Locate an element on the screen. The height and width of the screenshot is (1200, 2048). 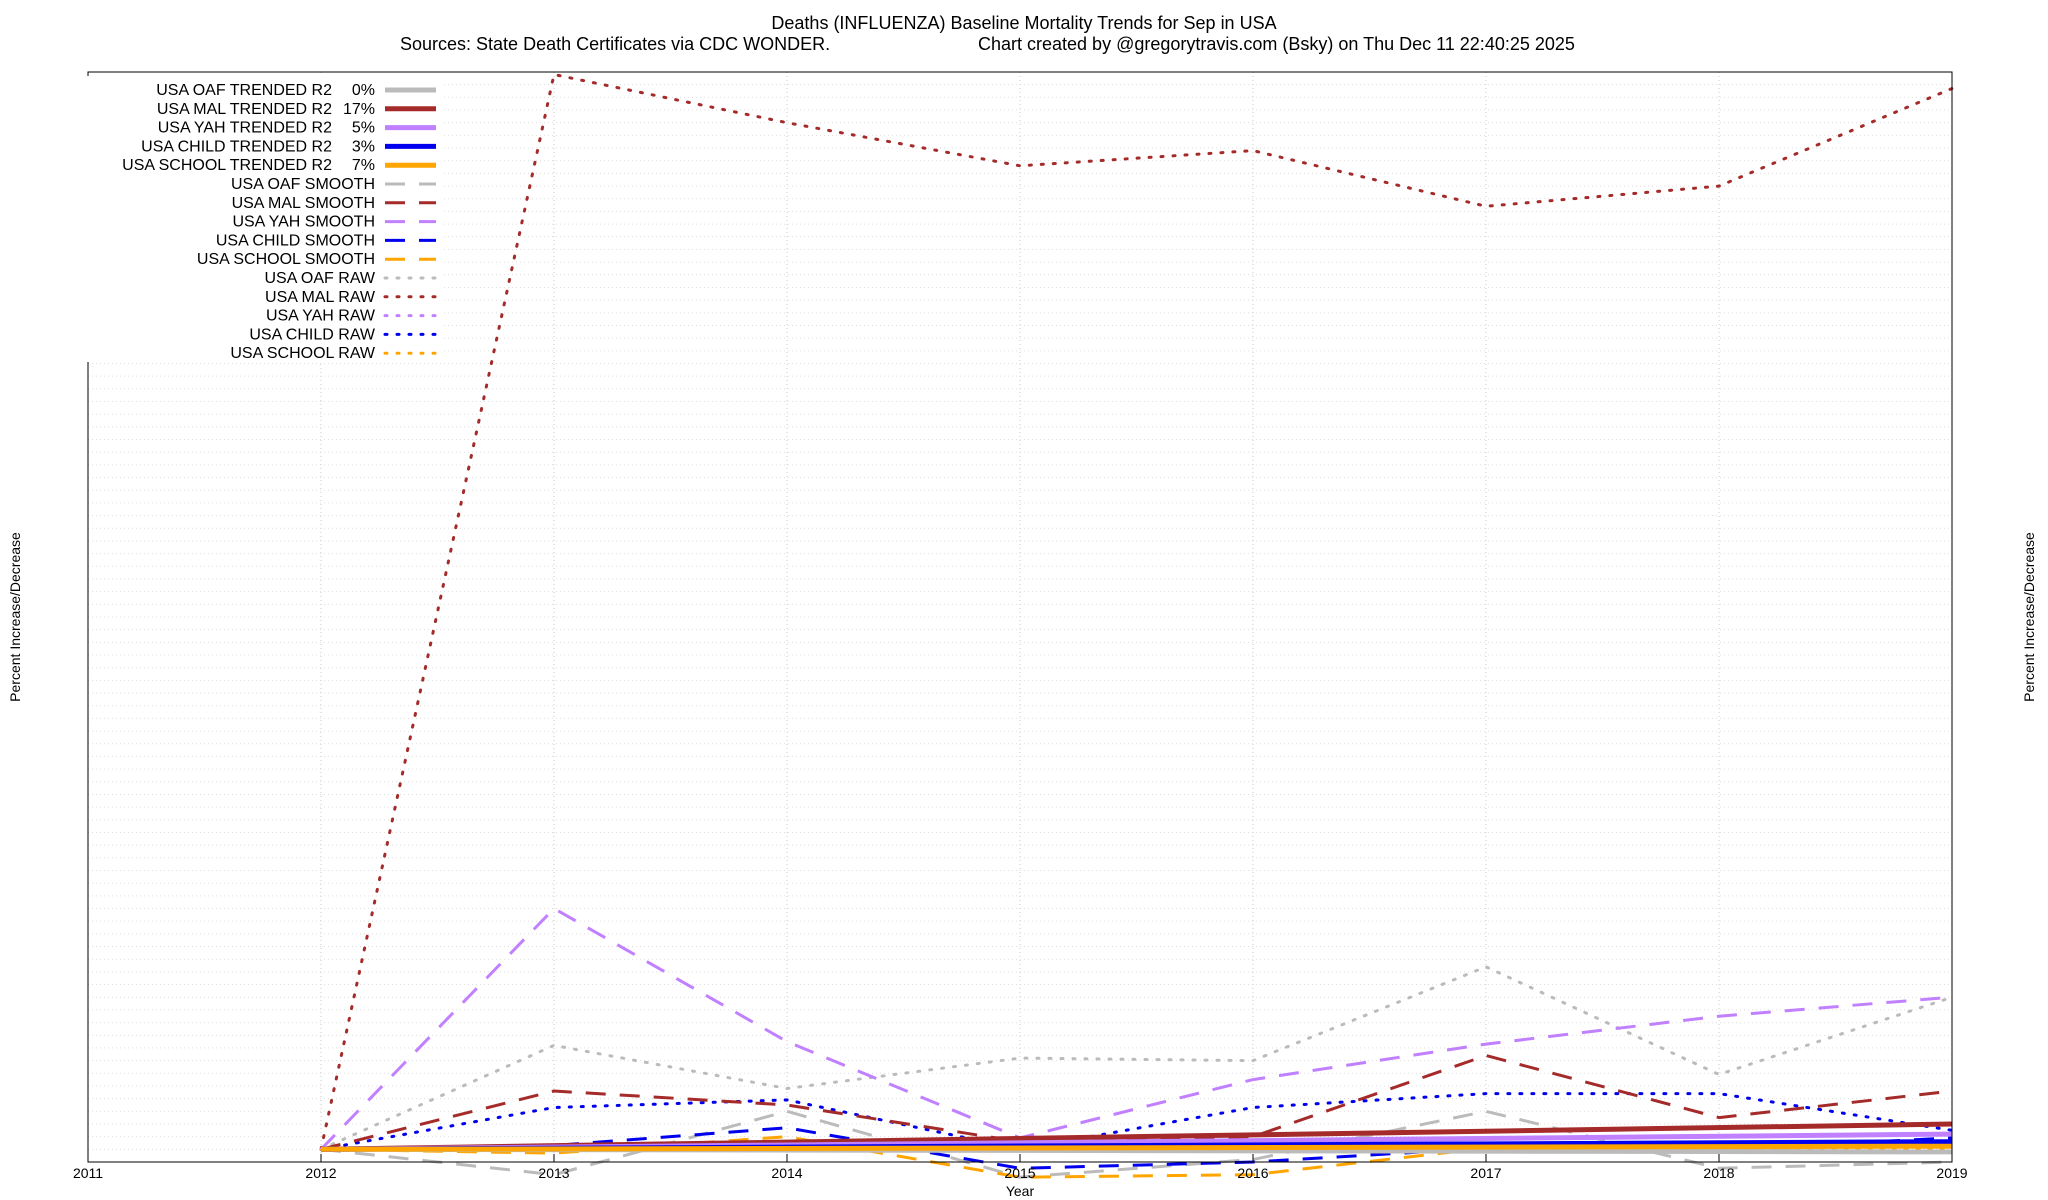
x-tick-label: 2015 is located at coordinates (1019, 1173).